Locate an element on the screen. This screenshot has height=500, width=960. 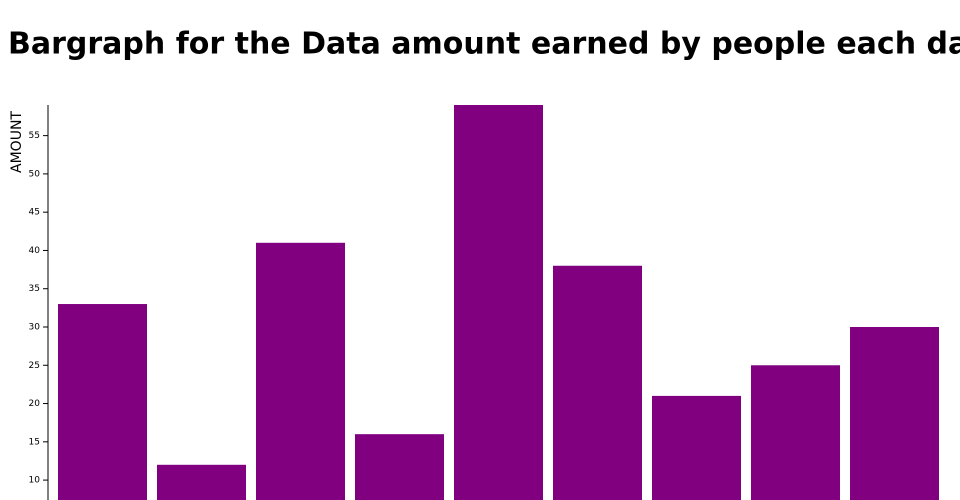
y-tick-label: 35 is located at coordinates (34, 289).